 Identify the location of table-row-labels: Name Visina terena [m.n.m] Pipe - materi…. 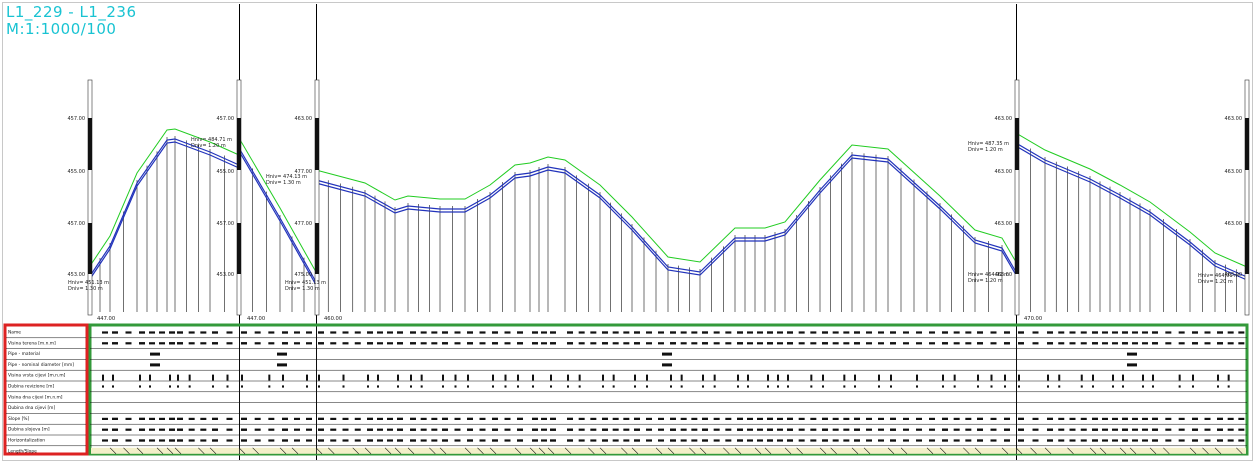
(41, 392).